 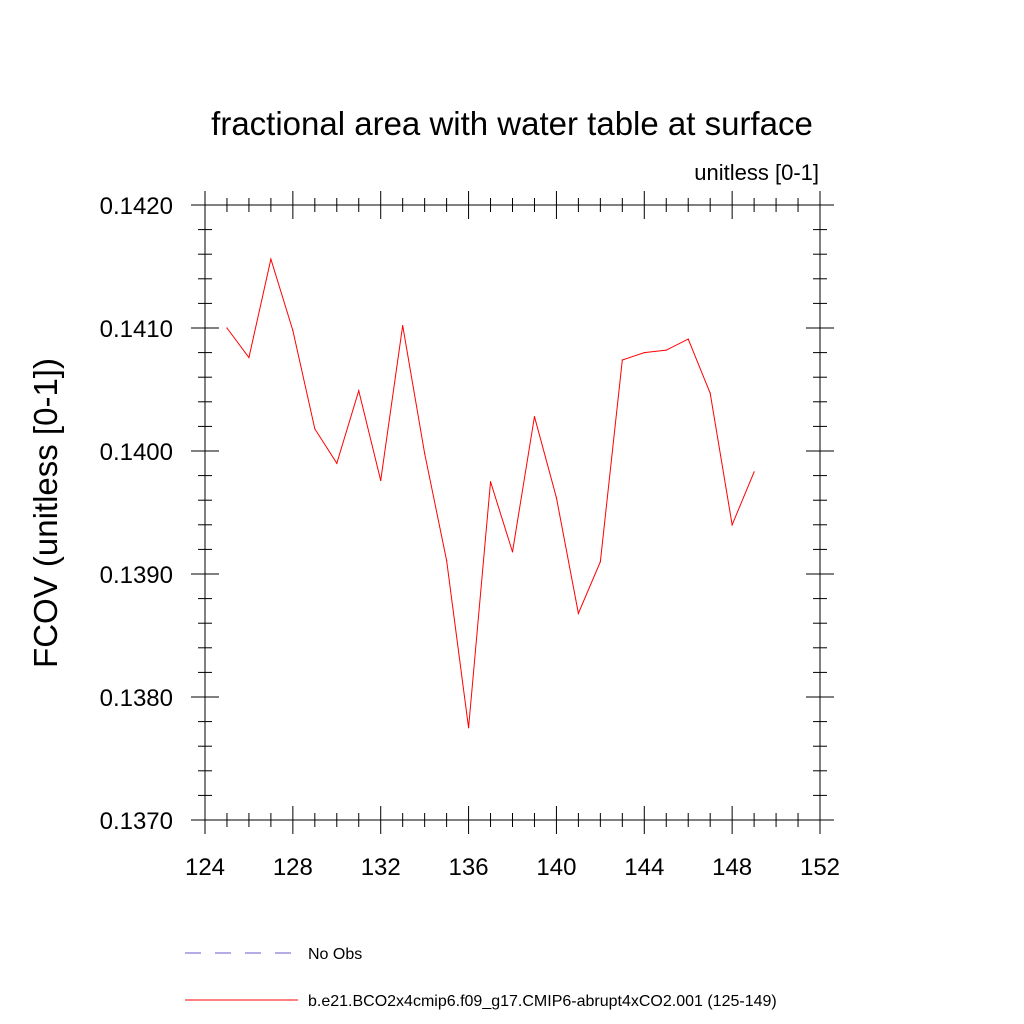 I want to click on y-tick-label: 0.1420, so click(x=136, y=206).